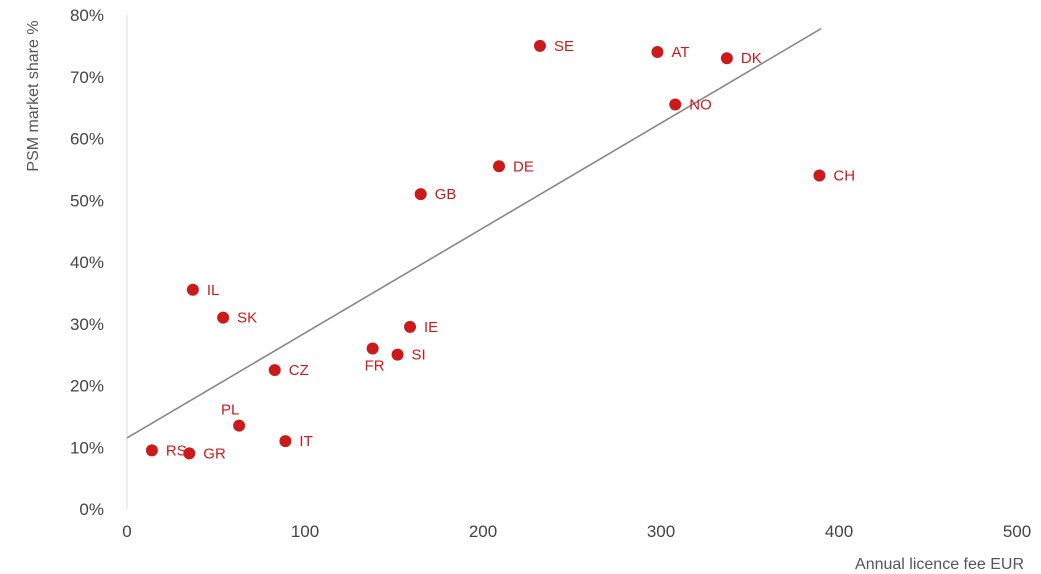 This screenshot has width=1041, height=574. What do you see at coordinates (939, 564) in the screenshot?
I see `x-axis-title: Annual licence fee EUR` at bounding box center [939, 564].